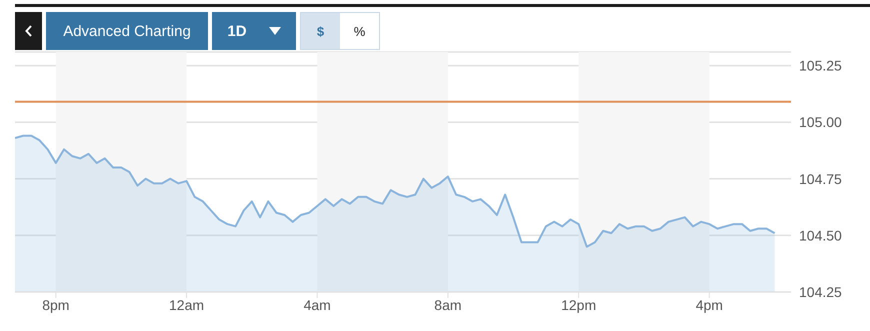  Describe the element at coordinates (820, 122) in the screenshot. I see `y-tick-label: 105.00` at that location.